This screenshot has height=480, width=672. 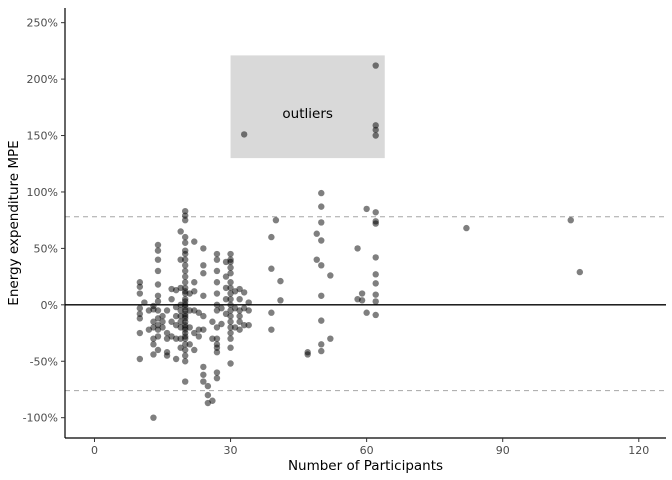 What do you see at coordinates (231, 450) in the screenshot?
I see `x-tick-label: 30` at bounding box center [231, 450].